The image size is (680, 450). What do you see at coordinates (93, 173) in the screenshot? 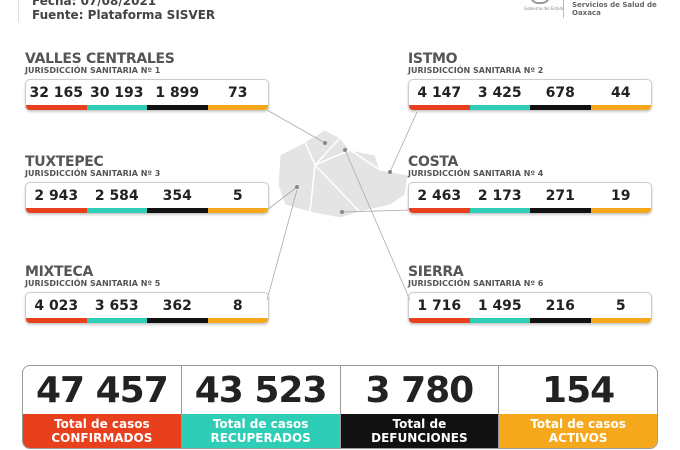
I see `region-subtitle: JURISDICCIÓN SANITARIA Nº 3` at bounding box center [93, 173].